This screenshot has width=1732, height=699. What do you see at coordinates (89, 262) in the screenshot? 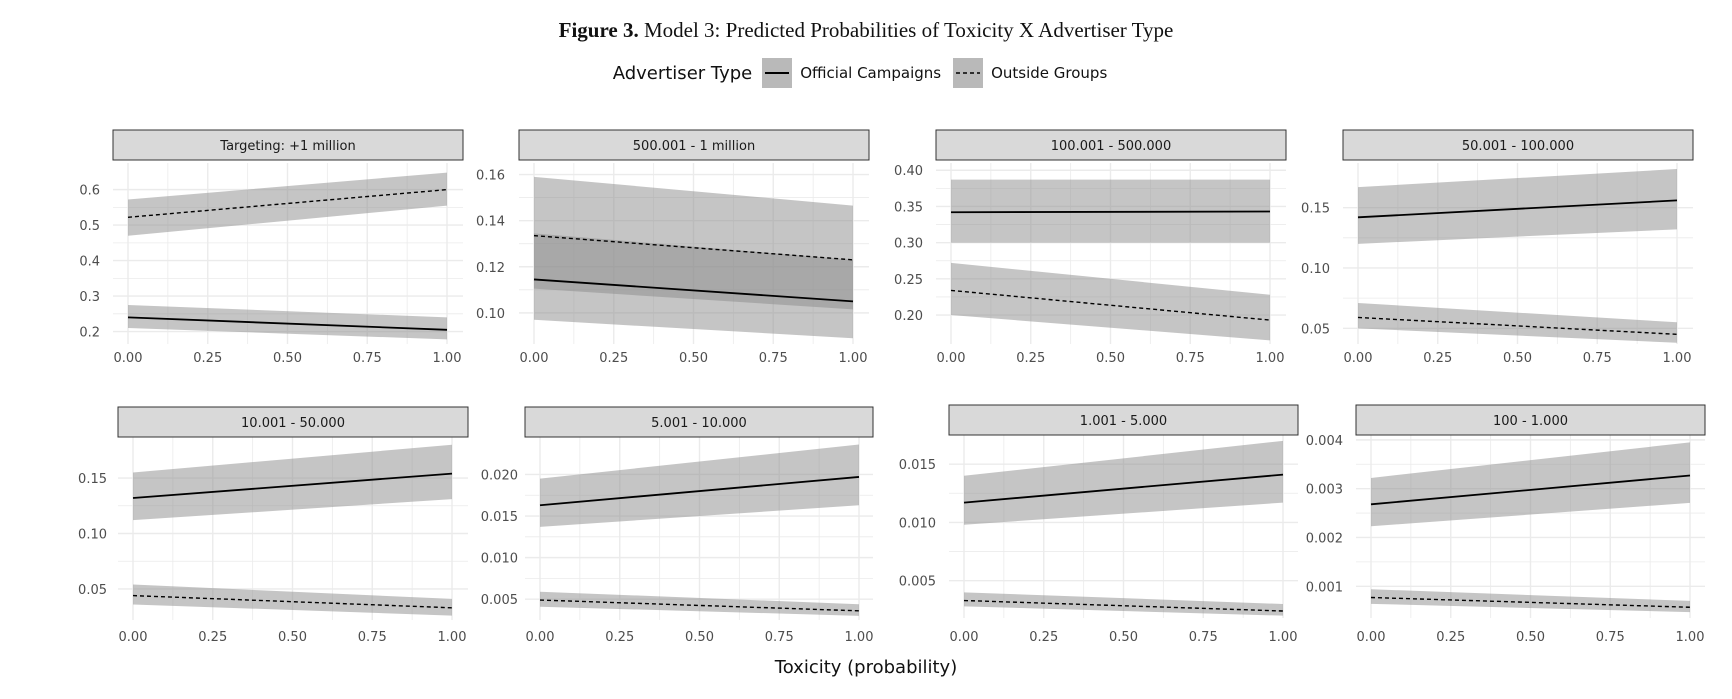
I see `y-tick-label: 0.4` at bounding box center [89, 262].